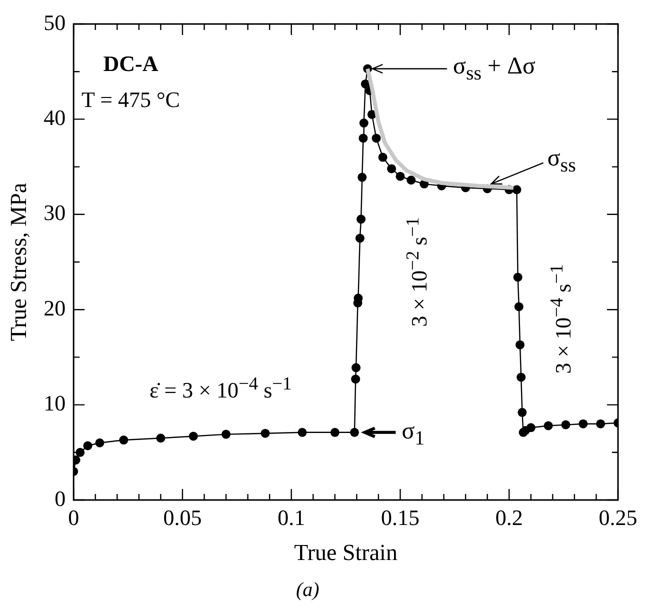  I want to click on x-tick-label: 0.25, so click(618, 517).